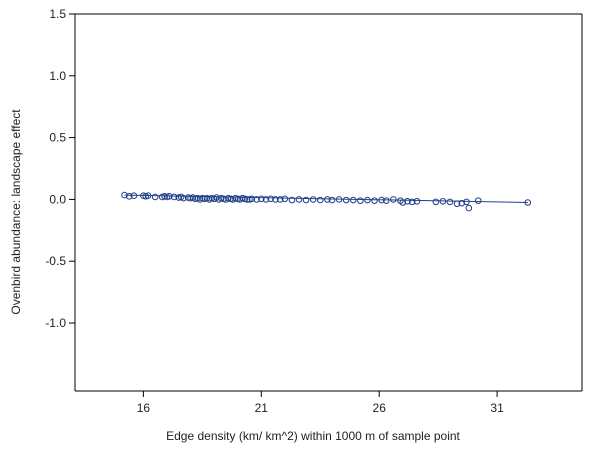 The image size is (592, 450). I want to click on x-tick-label: 16, so click(144, 408).